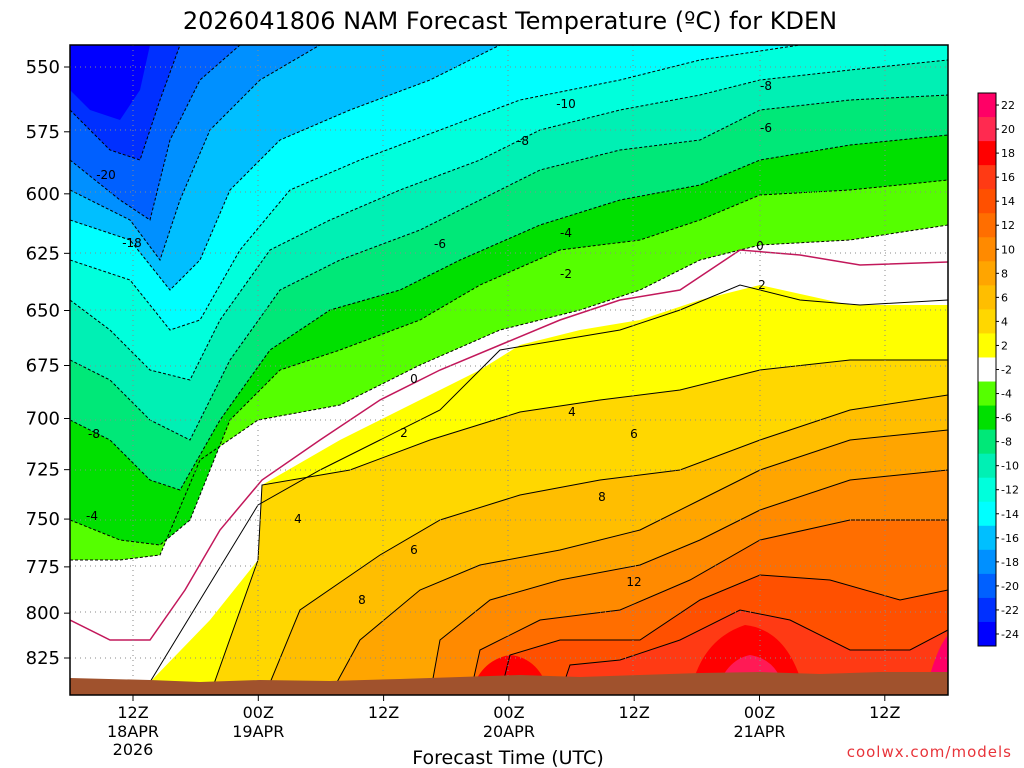  Describe the element at coordinates (1008, 153) in the screenshot. I see `colorbar-tick-label: 18` at that location.